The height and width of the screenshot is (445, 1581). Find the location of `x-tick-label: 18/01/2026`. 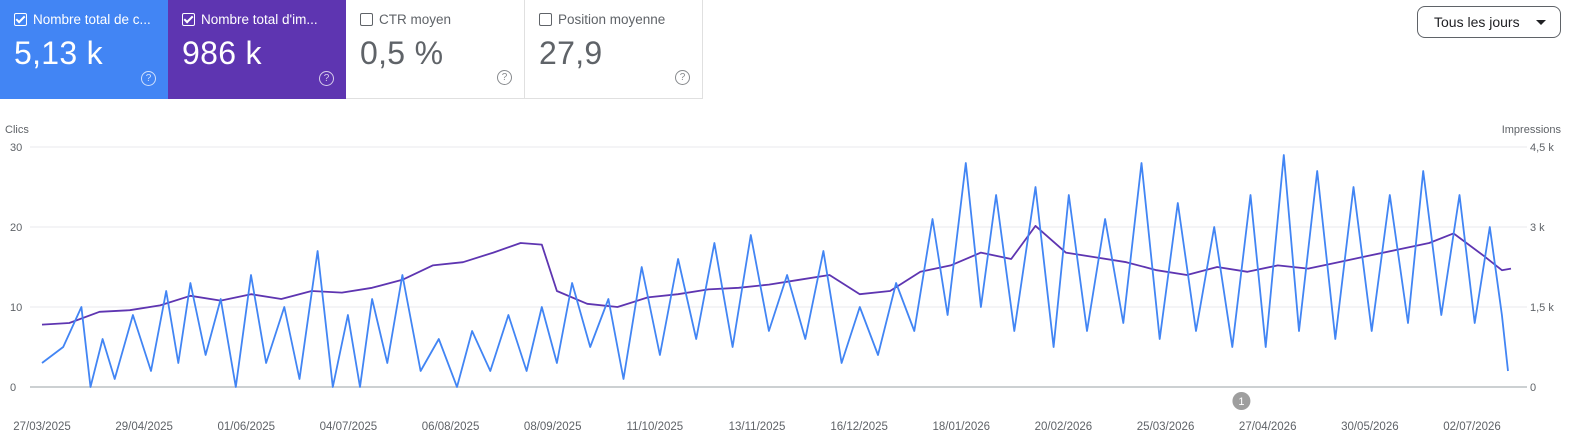

x-tick-label: 18/01/2026 is located at coordinates (962, 427).